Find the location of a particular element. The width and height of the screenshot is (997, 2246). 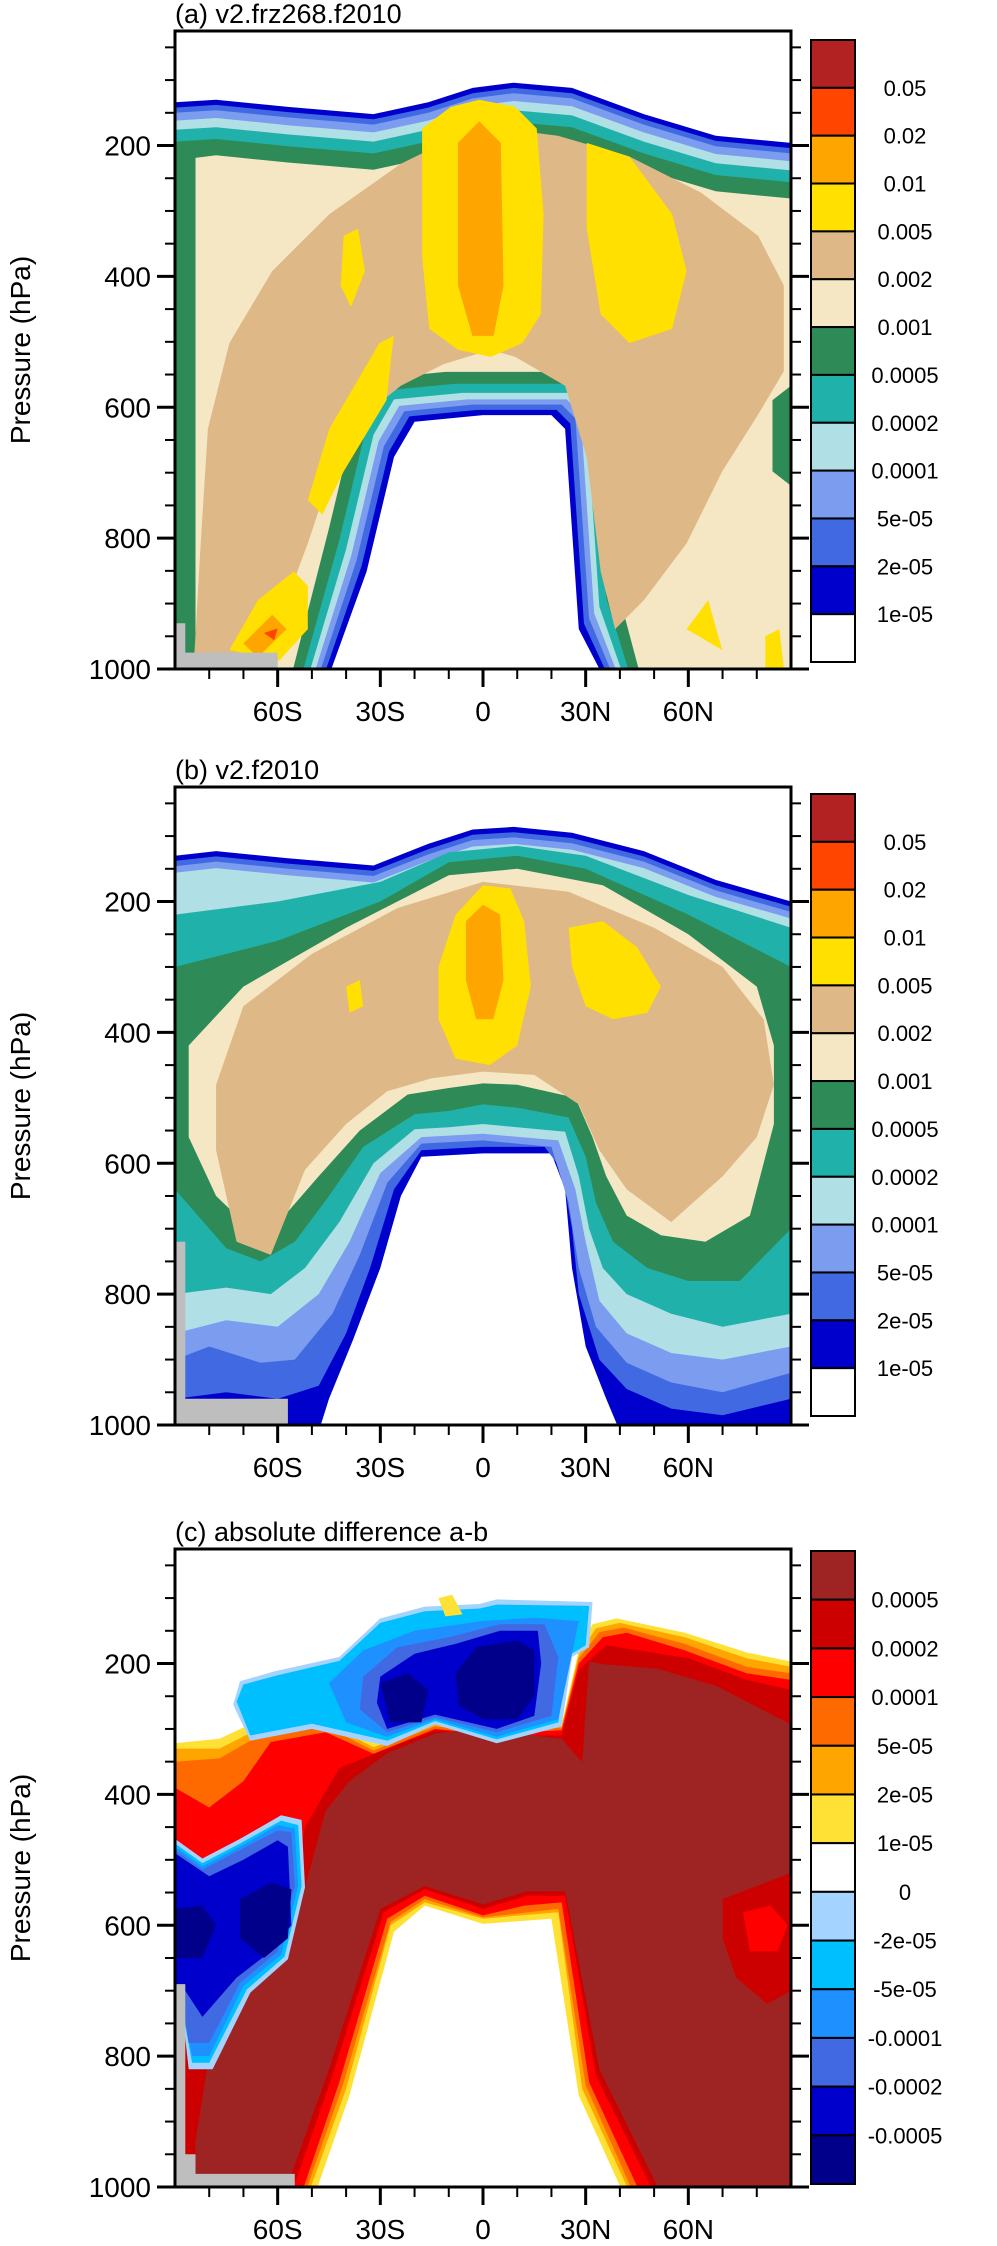

colorbar-label: 0 is located at coordinates (905, 1892).